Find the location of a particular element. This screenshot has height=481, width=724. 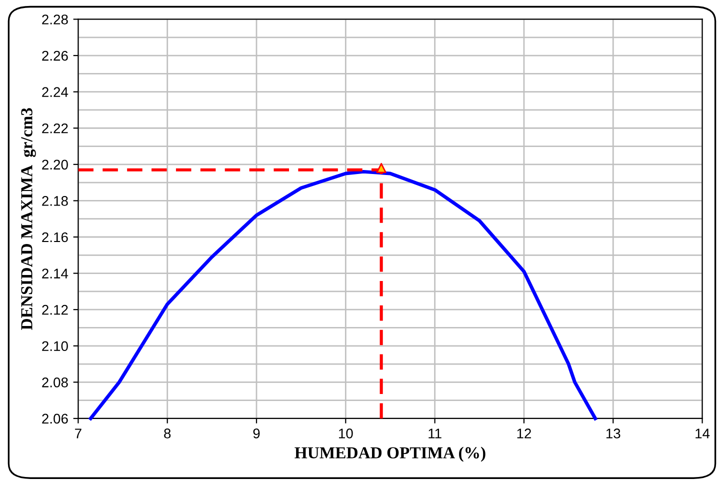

y-tick-label: 2.14 is located at coordinates (55, 273).